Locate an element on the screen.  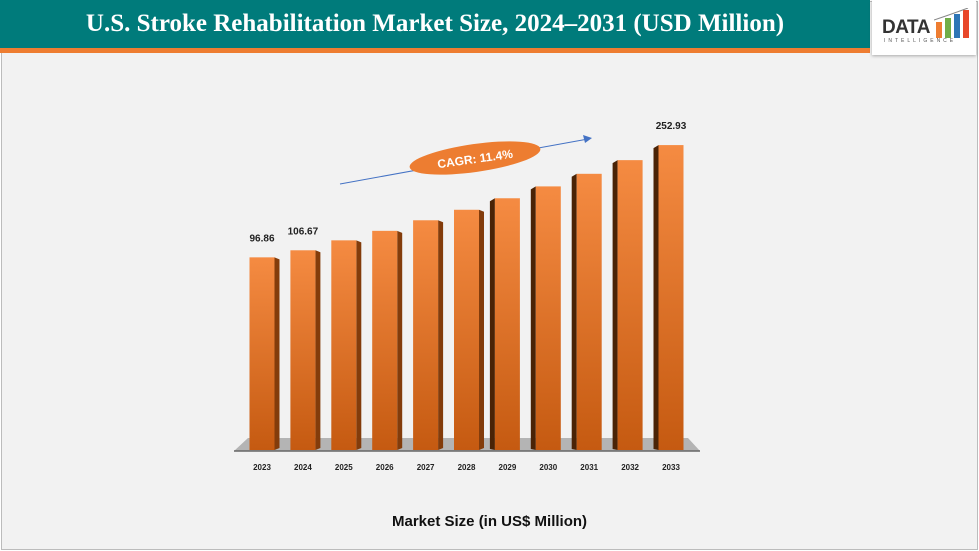
bar-2031 is located at coordinates (589, 311).